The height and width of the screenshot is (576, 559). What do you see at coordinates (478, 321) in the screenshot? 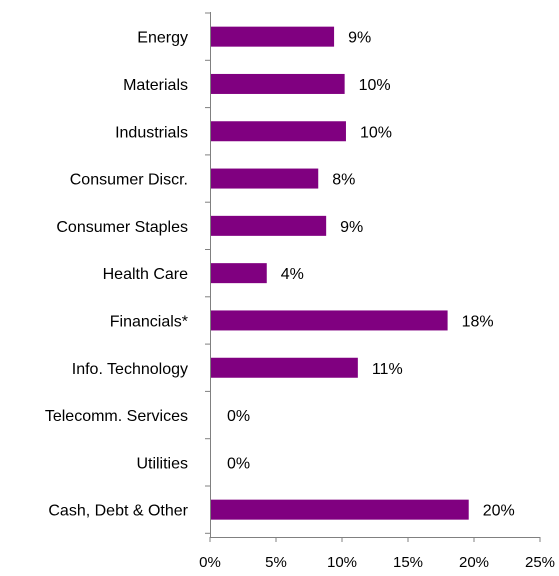
I see `data-label: 18%` at bounding box center [478, 321].